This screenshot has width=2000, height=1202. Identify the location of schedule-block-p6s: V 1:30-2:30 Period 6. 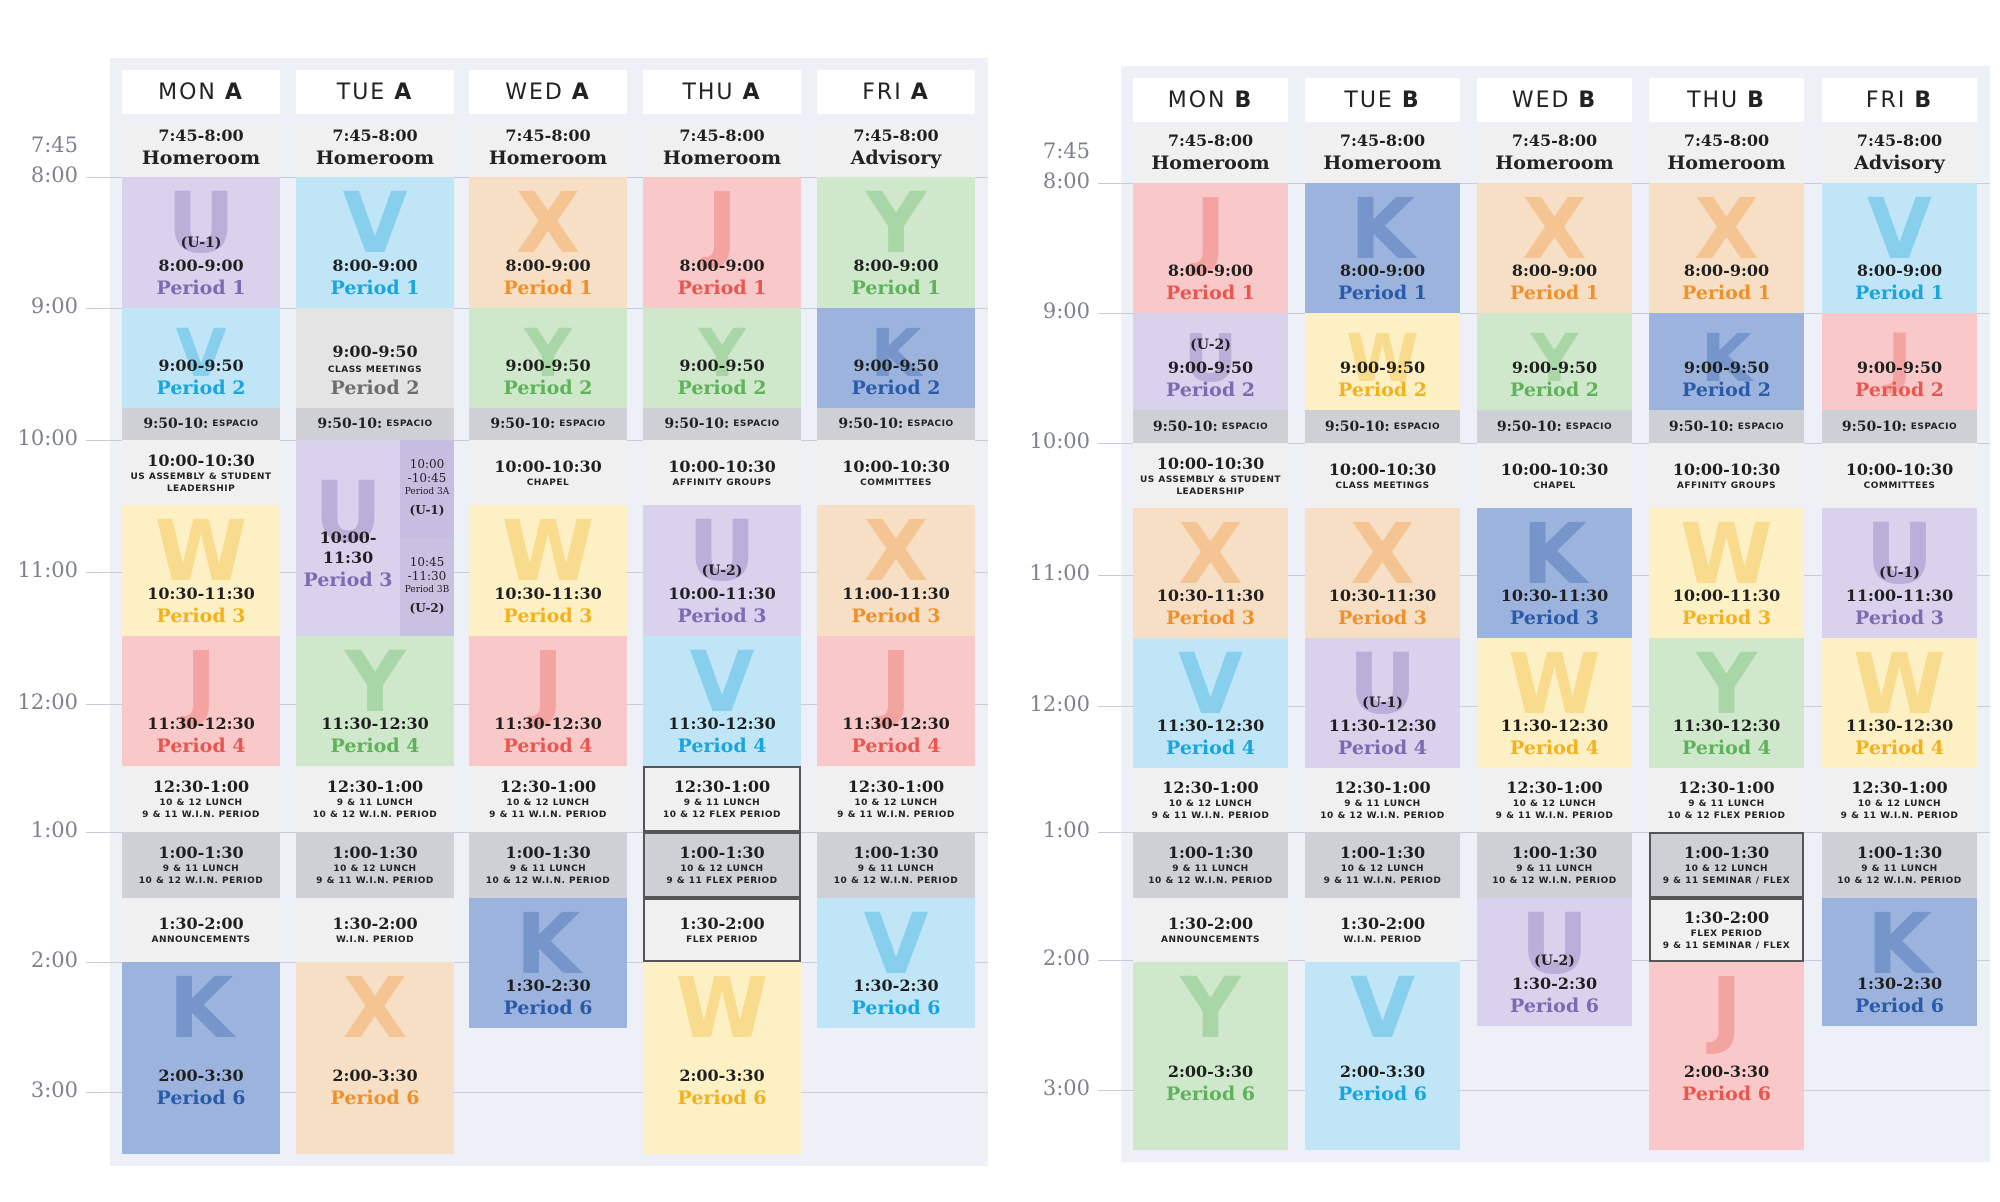
(896, 963).